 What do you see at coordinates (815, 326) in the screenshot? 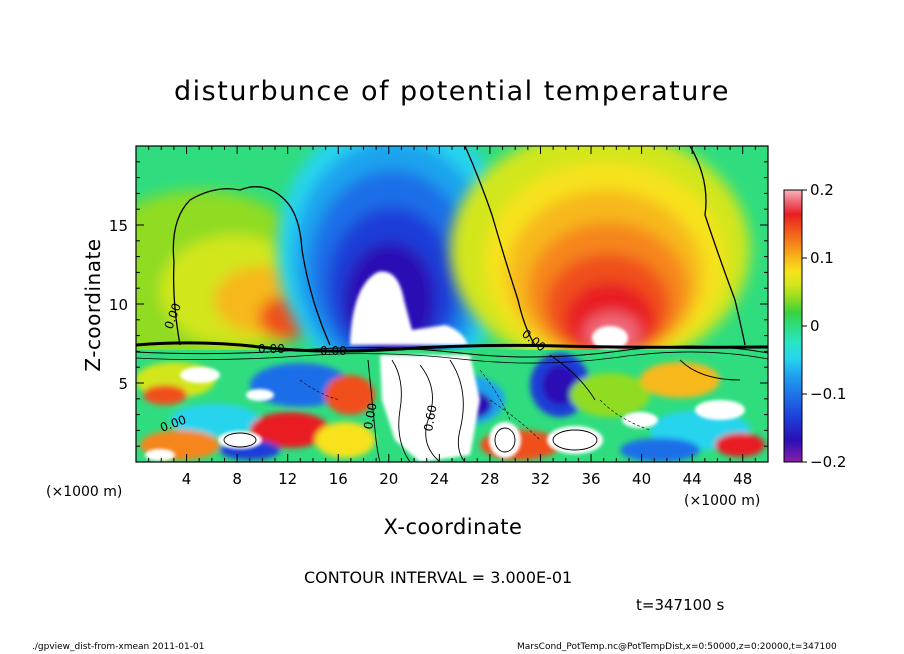
I see `colorbar-tick-label: 0` at bounding box center [815, 326].